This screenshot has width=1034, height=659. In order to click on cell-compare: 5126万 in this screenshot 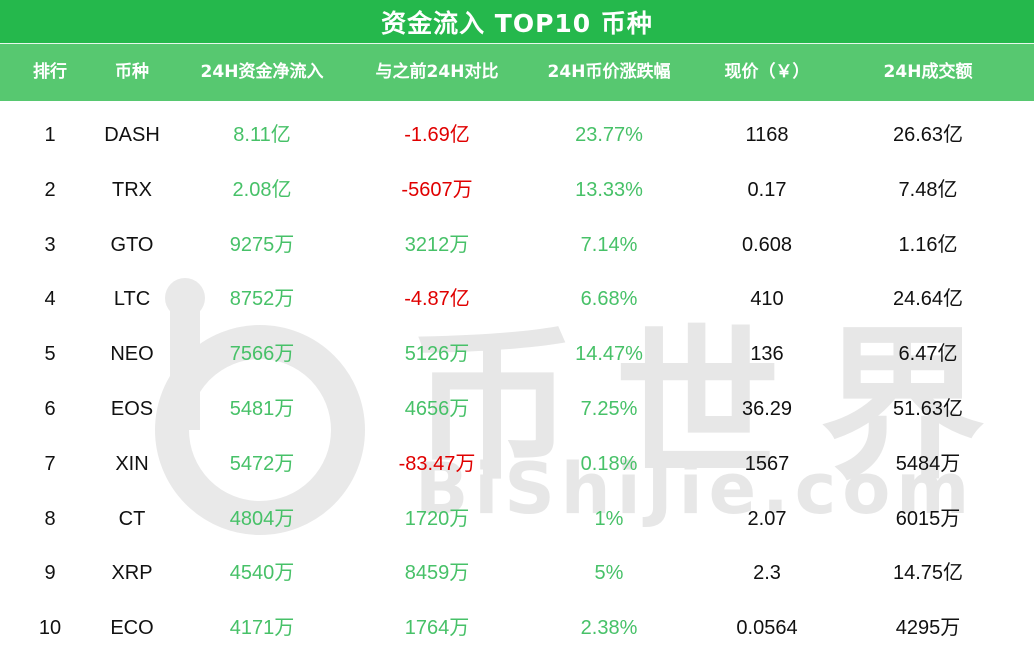, I will do `click(437, 354)`.